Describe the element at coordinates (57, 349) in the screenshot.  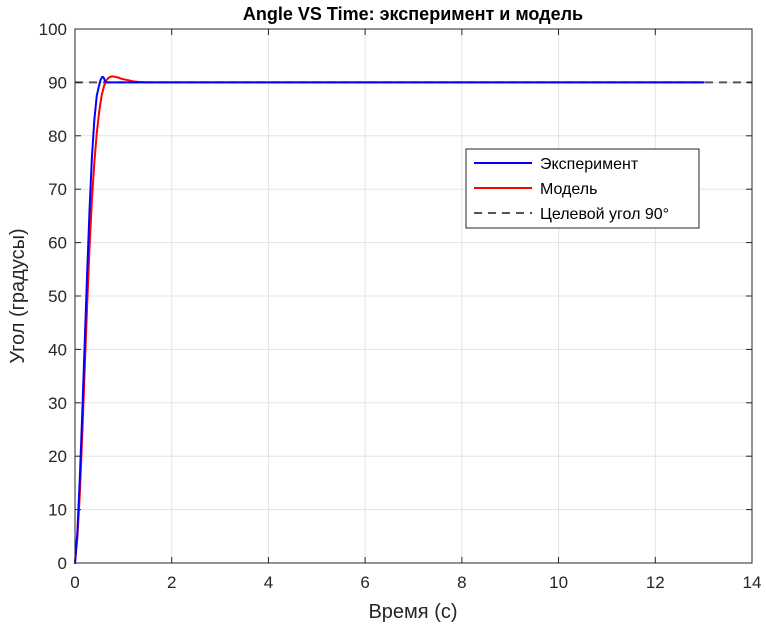
I see `y-tick-label: 40` at that location.